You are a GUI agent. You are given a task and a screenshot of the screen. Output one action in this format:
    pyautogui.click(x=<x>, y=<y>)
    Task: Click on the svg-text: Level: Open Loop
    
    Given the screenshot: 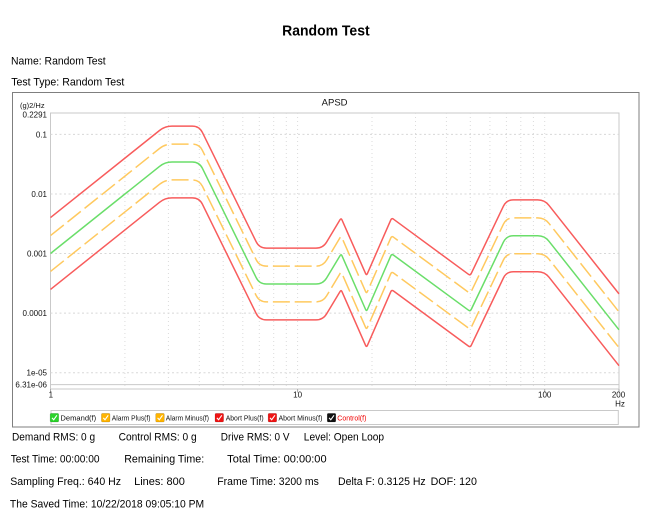 What is the action you would take?
    pyautogui.click(x=344, y=437)
    